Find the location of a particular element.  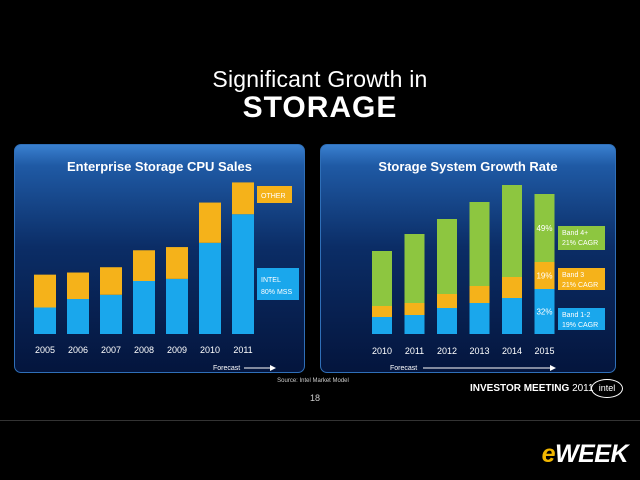

legend-box-band-4- is located at coordinates (581, 238).